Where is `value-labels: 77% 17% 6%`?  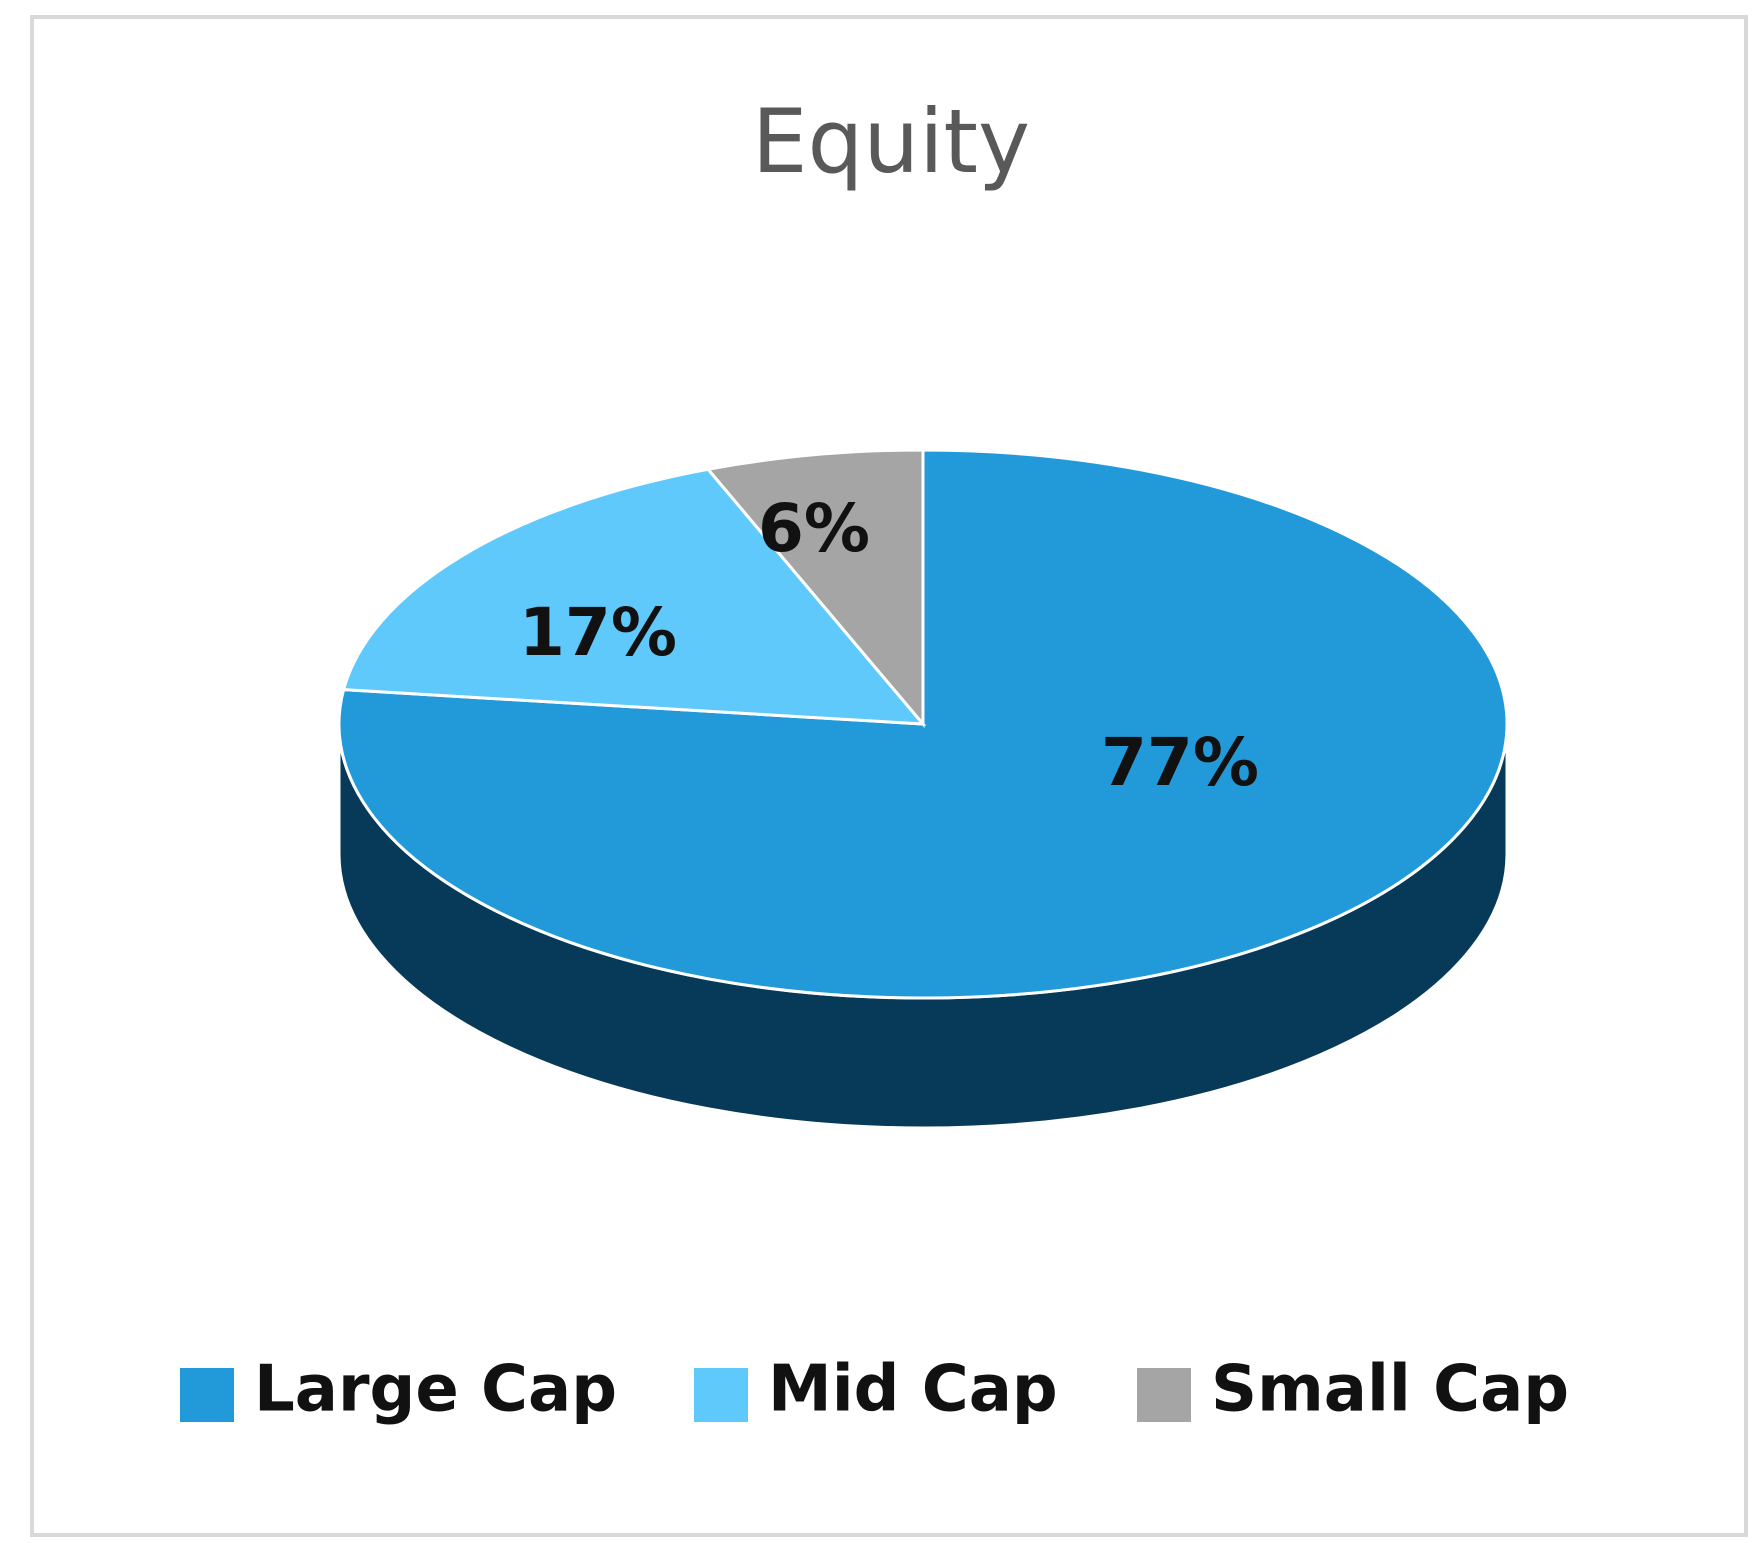 value-labels: 77% 17% 6% is located at coordinates (889, 645).